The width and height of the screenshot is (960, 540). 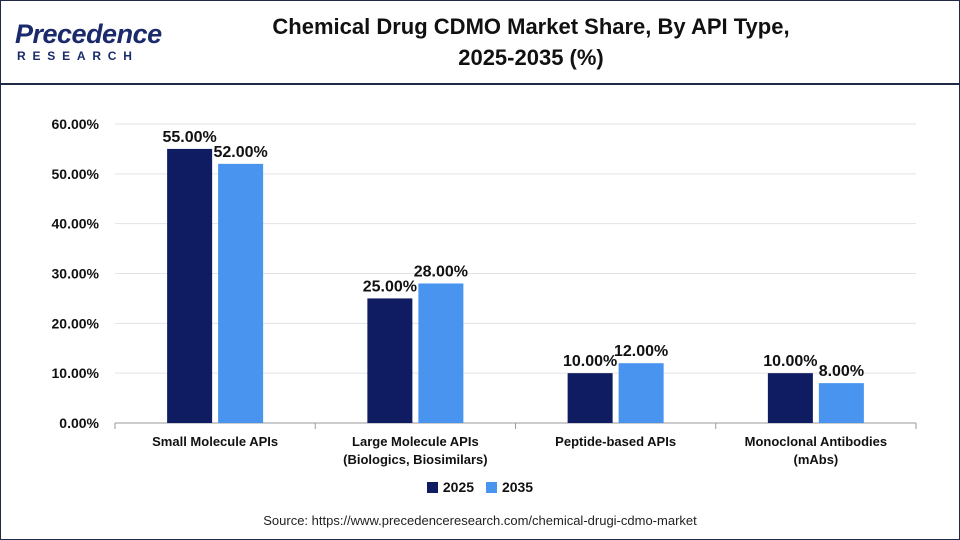 I want to click on data-label: 8.00%, so click(x=841, y=371).